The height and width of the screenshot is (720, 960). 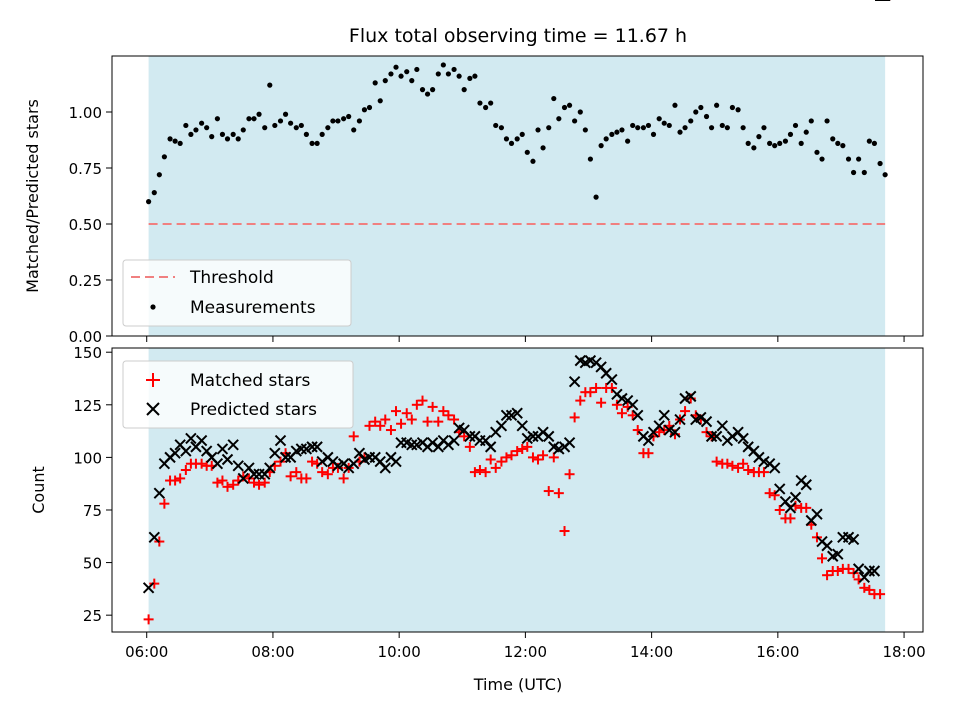 I want to click on top-legend: Threshold Measurements, so click(x=237, y=293).